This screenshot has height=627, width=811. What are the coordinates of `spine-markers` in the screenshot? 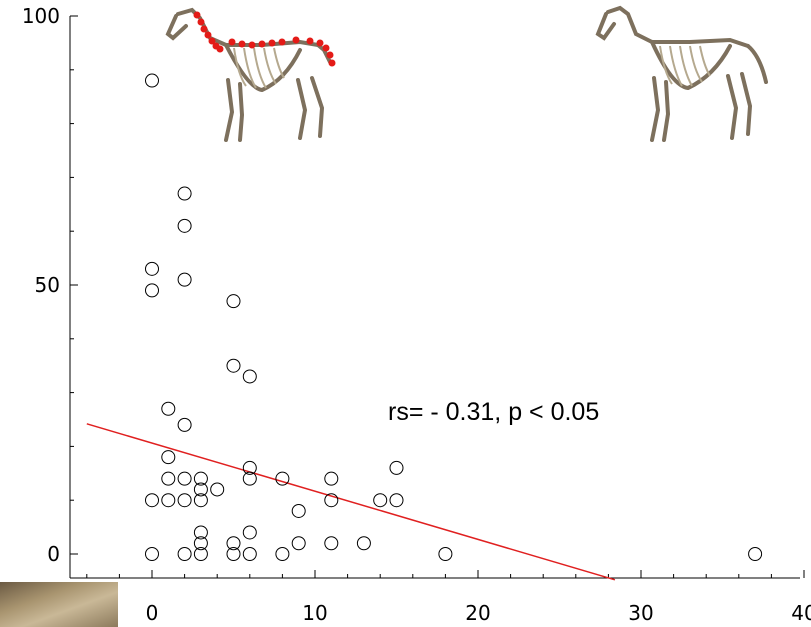 It's located at (264, 39).